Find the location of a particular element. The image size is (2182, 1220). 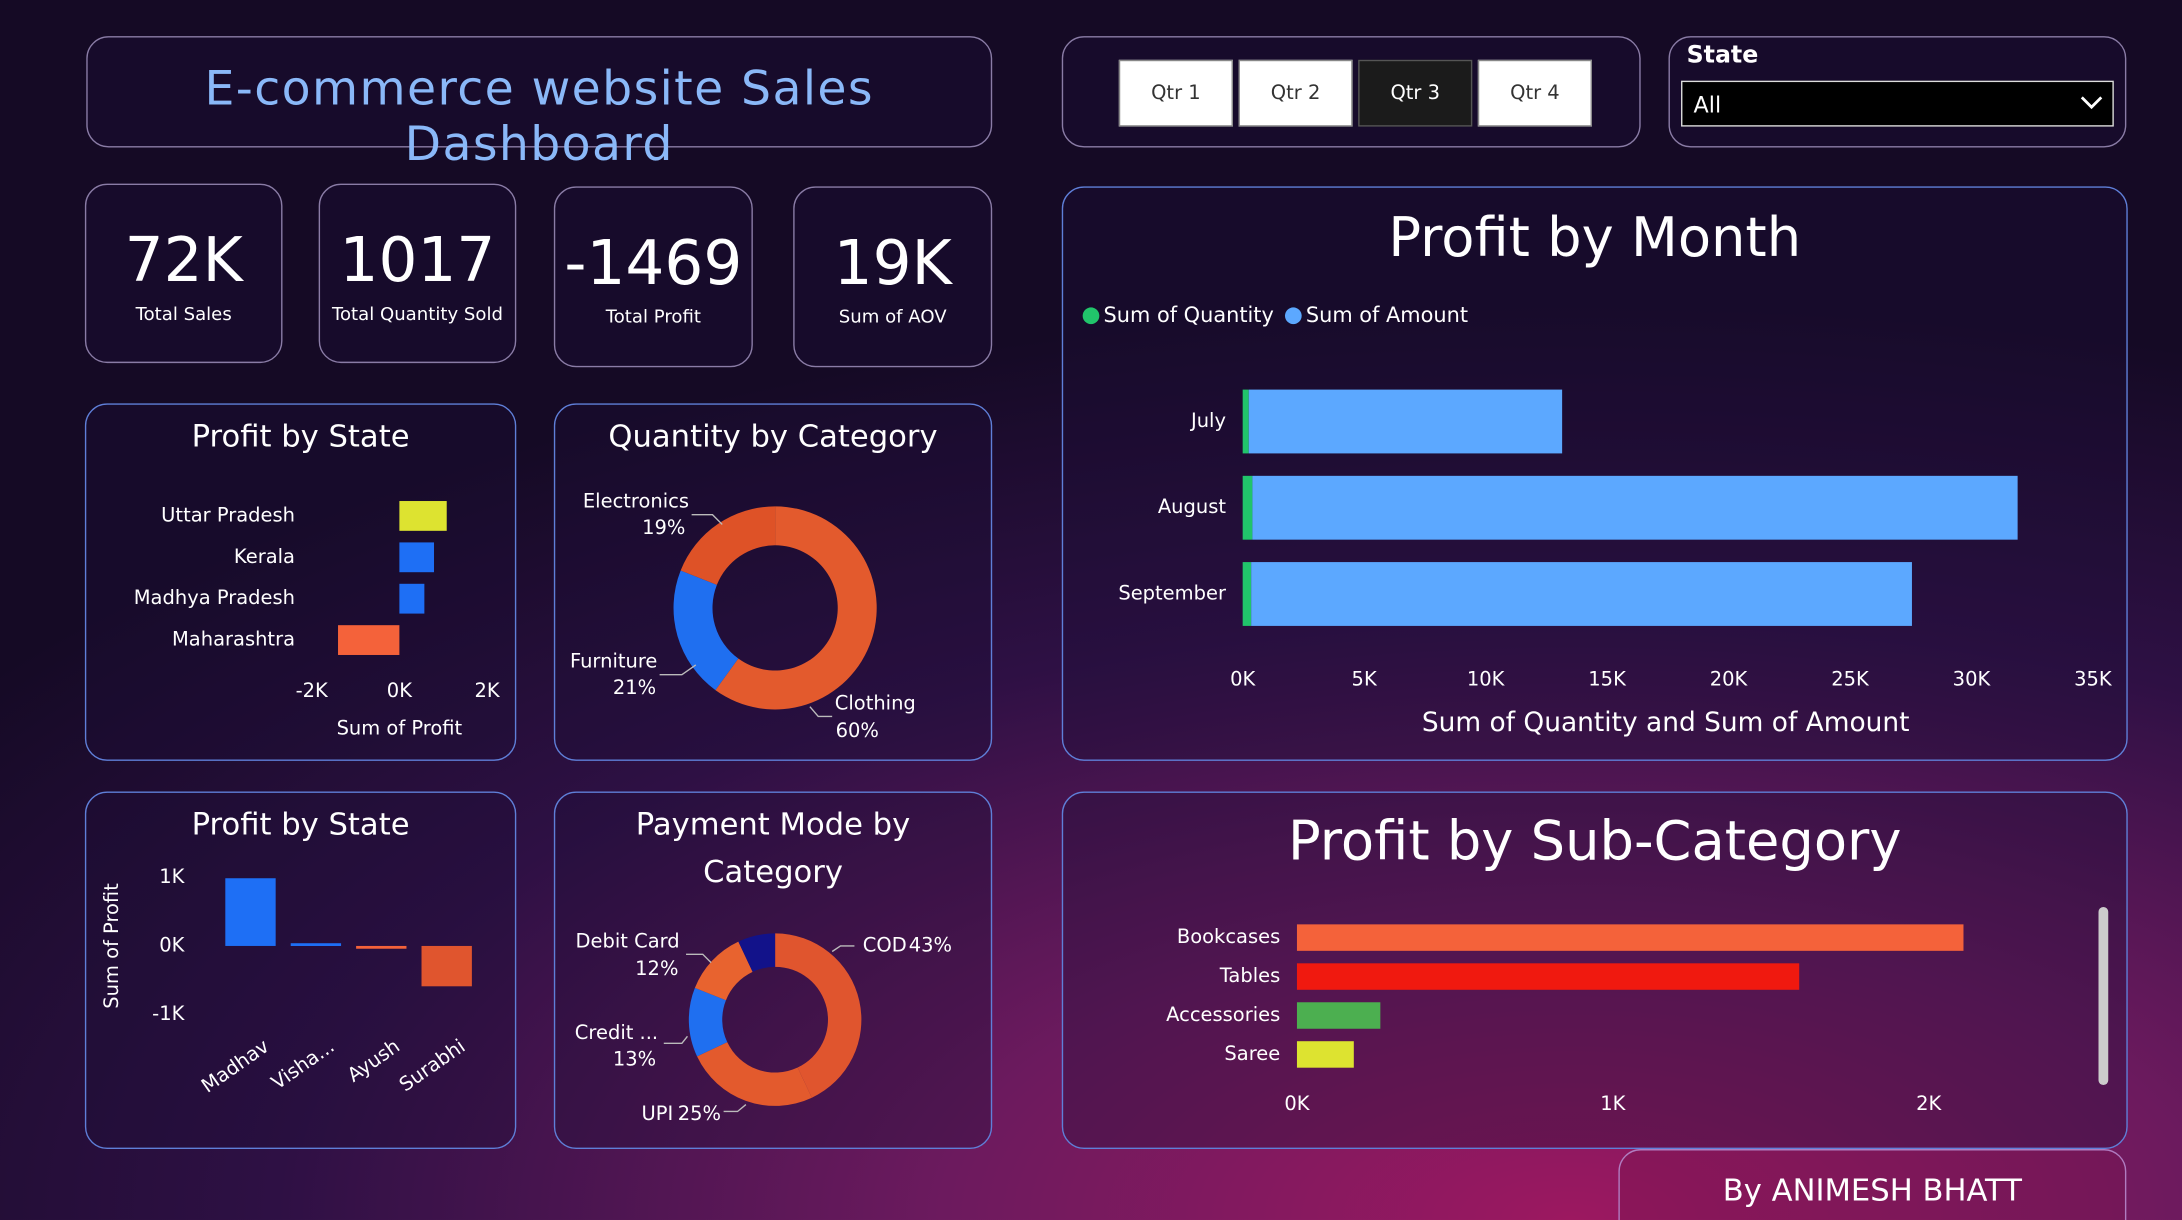

kpi-card: -1469 Total Profit is located at coordinates (653, 277).